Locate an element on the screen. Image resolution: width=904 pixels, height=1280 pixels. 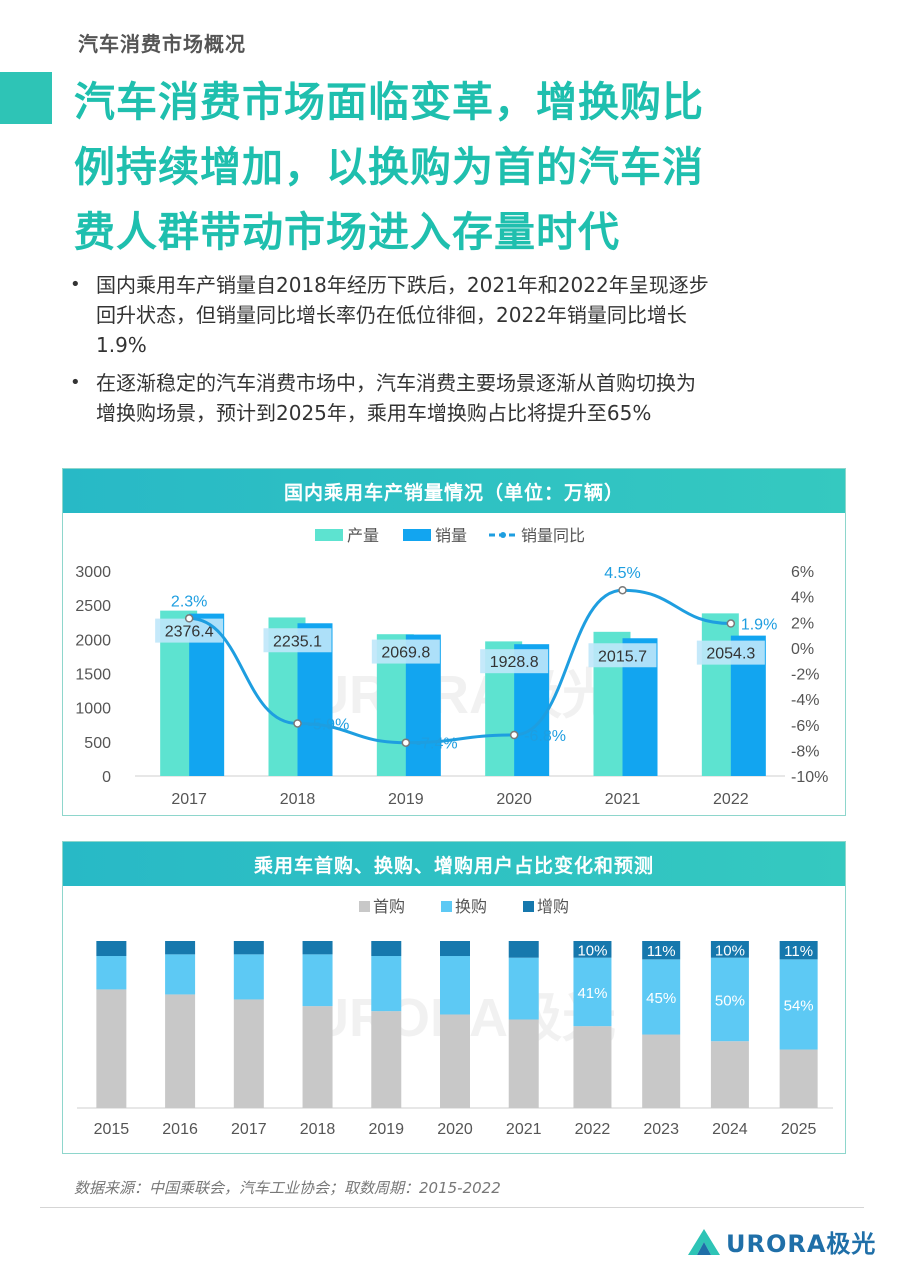
yoy-point-2022 is located at coordinates (731, 623).